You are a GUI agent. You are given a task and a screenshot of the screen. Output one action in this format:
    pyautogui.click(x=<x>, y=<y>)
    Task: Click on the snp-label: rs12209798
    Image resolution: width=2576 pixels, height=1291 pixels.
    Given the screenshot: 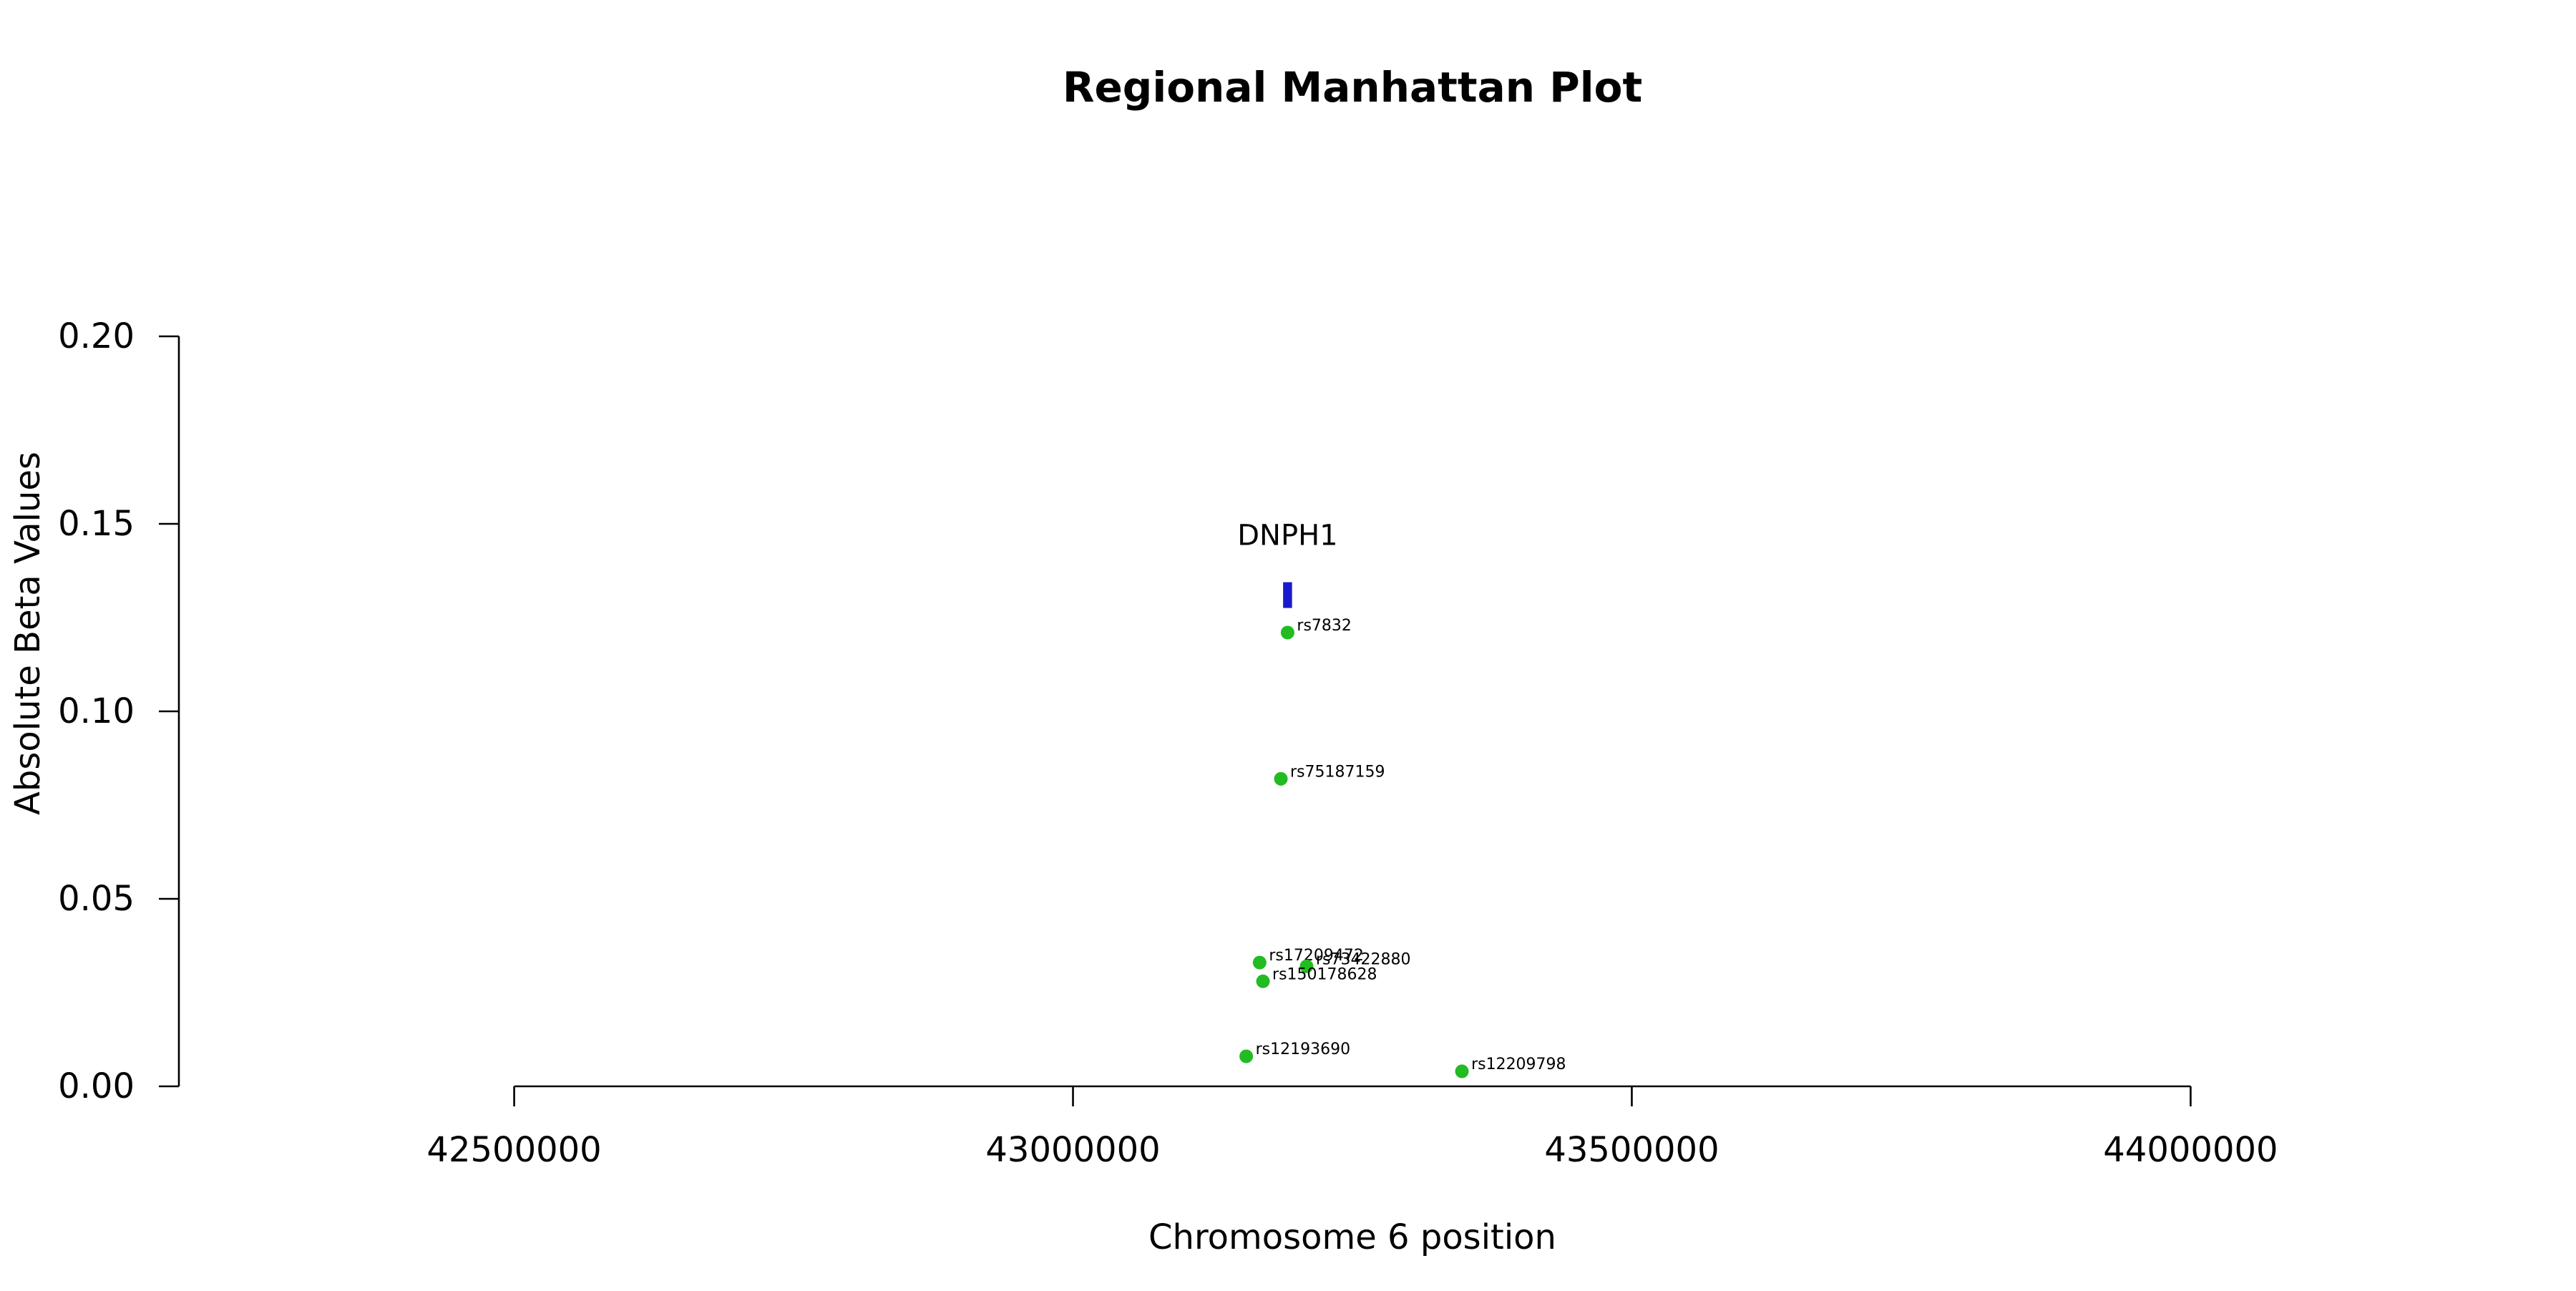 What is the action you would take?
    pyautogui.click(x=1518, y=1064)
    